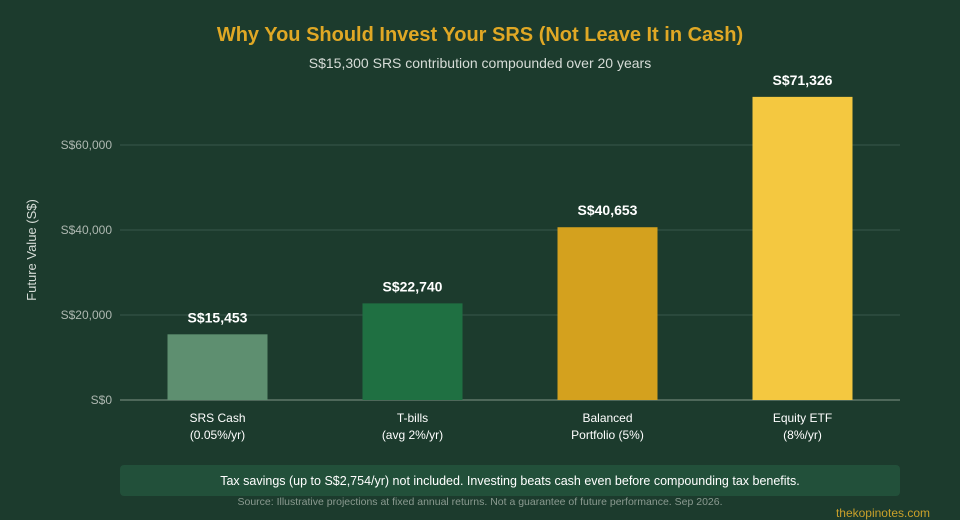 The image size is (960, 520). What do you see at coordinates (412, 418) in the screenshot?
I see `x-tick-label: T-bills` at bounding box center [412, 418].